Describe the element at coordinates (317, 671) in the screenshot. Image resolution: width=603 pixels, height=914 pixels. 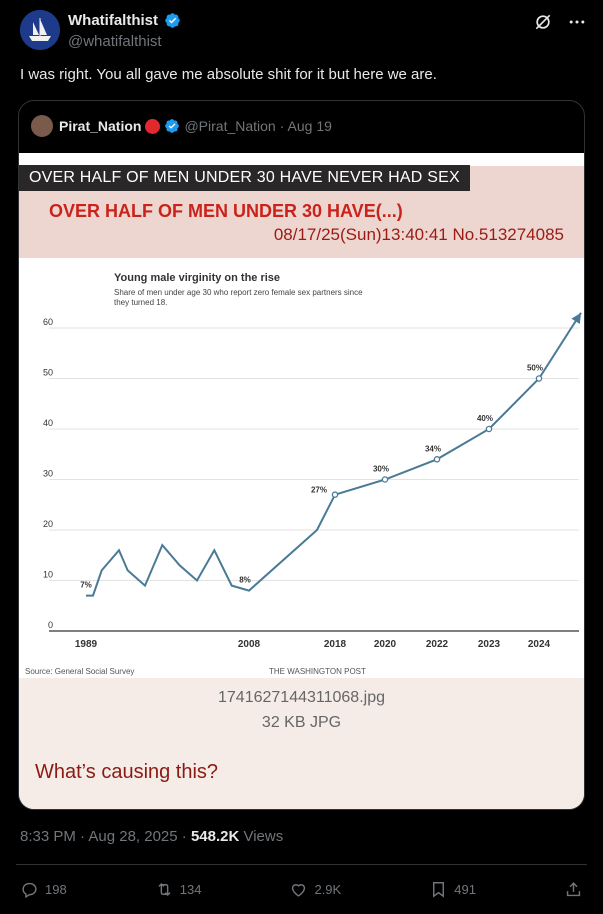
I see `chart-credit: THE WASHINGTON POST` at that location.